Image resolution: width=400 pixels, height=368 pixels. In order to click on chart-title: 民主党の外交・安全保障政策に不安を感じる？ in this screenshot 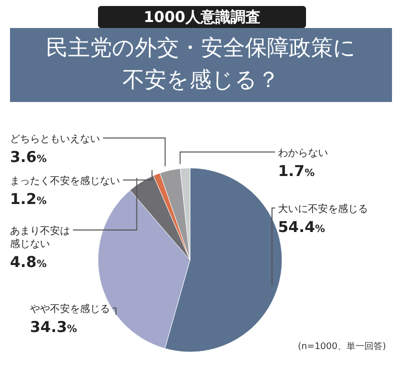, I will do `click(201, 65)`.